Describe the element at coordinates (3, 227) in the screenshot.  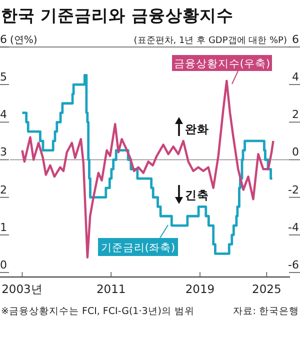
I see `y-tick-label: 1` at that location.